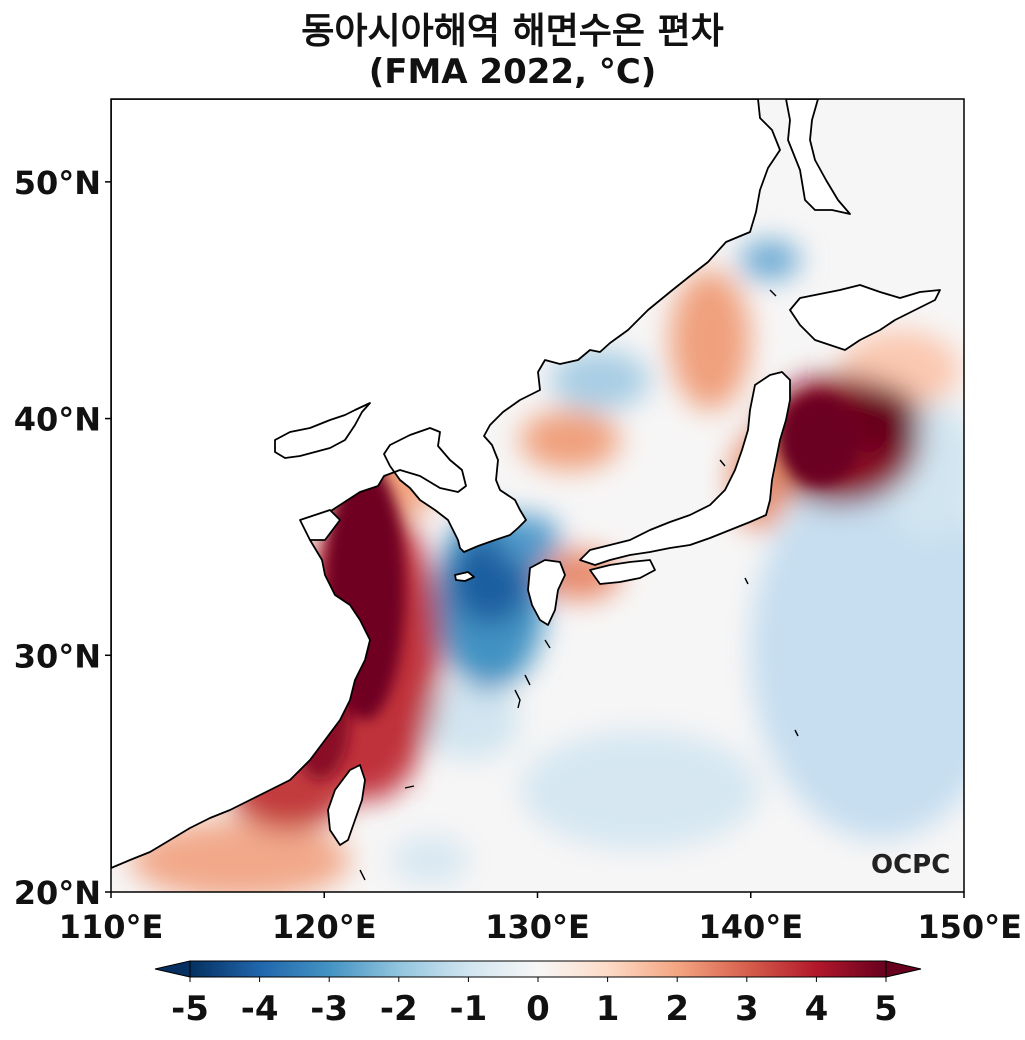 The height and width of the screenshot is (1040, 1025). I want to click on colorbar-tick-label: -4, so click(260, 1009).